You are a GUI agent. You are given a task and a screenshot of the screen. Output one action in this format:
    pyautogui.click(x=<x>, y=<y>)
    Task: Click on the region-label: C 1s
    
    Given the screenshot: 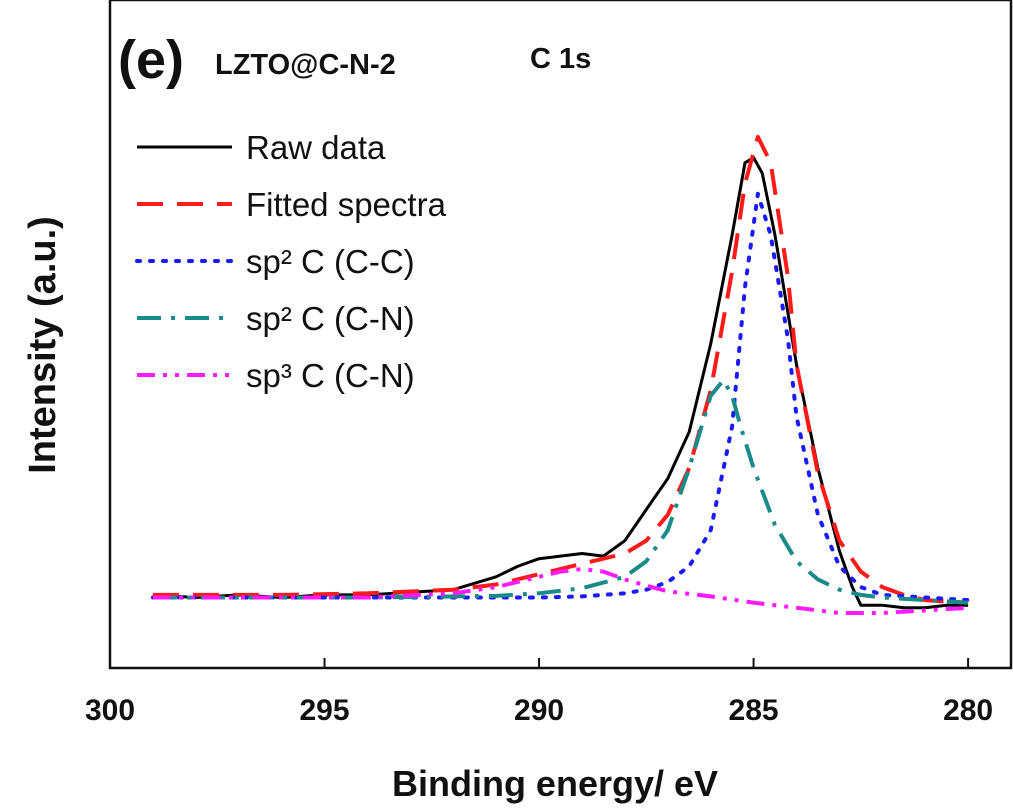 What is the action you would take?
    pyautogui.click(x=560, y=59)
    